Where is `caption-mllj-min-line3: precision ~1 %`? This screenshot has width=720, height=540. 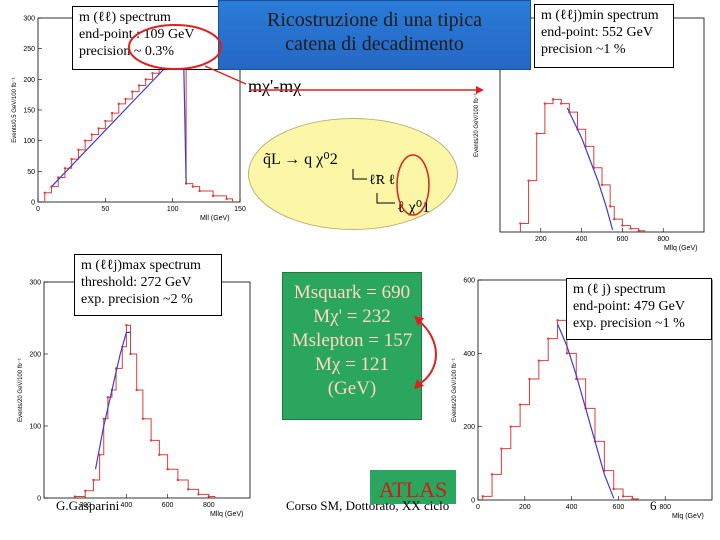 caption-mllj-min-line3: precision ~1 % is located at coordinates (583, 49).